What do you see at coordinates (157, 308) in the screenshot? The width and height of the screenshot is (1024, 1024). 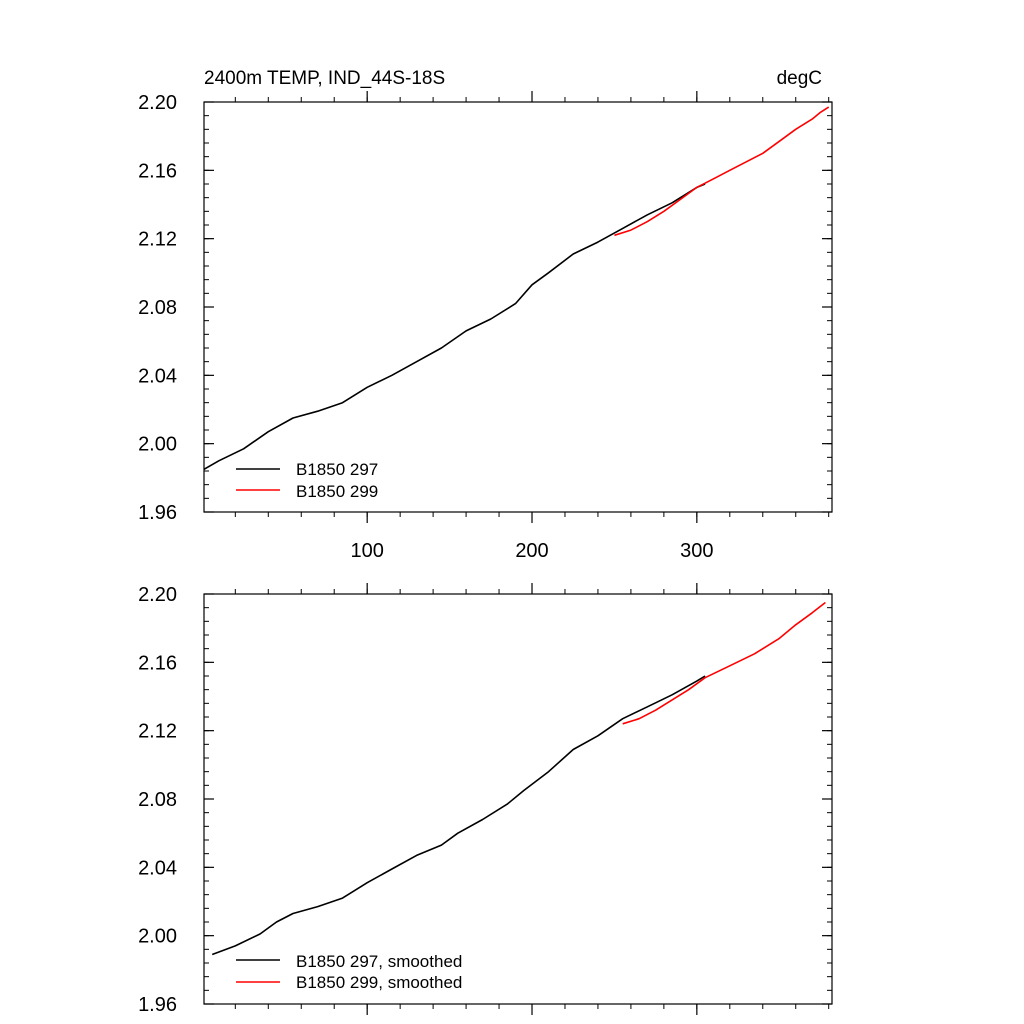 I see `top-y-tick-label: 2.08` at bounding box center [157, 308].